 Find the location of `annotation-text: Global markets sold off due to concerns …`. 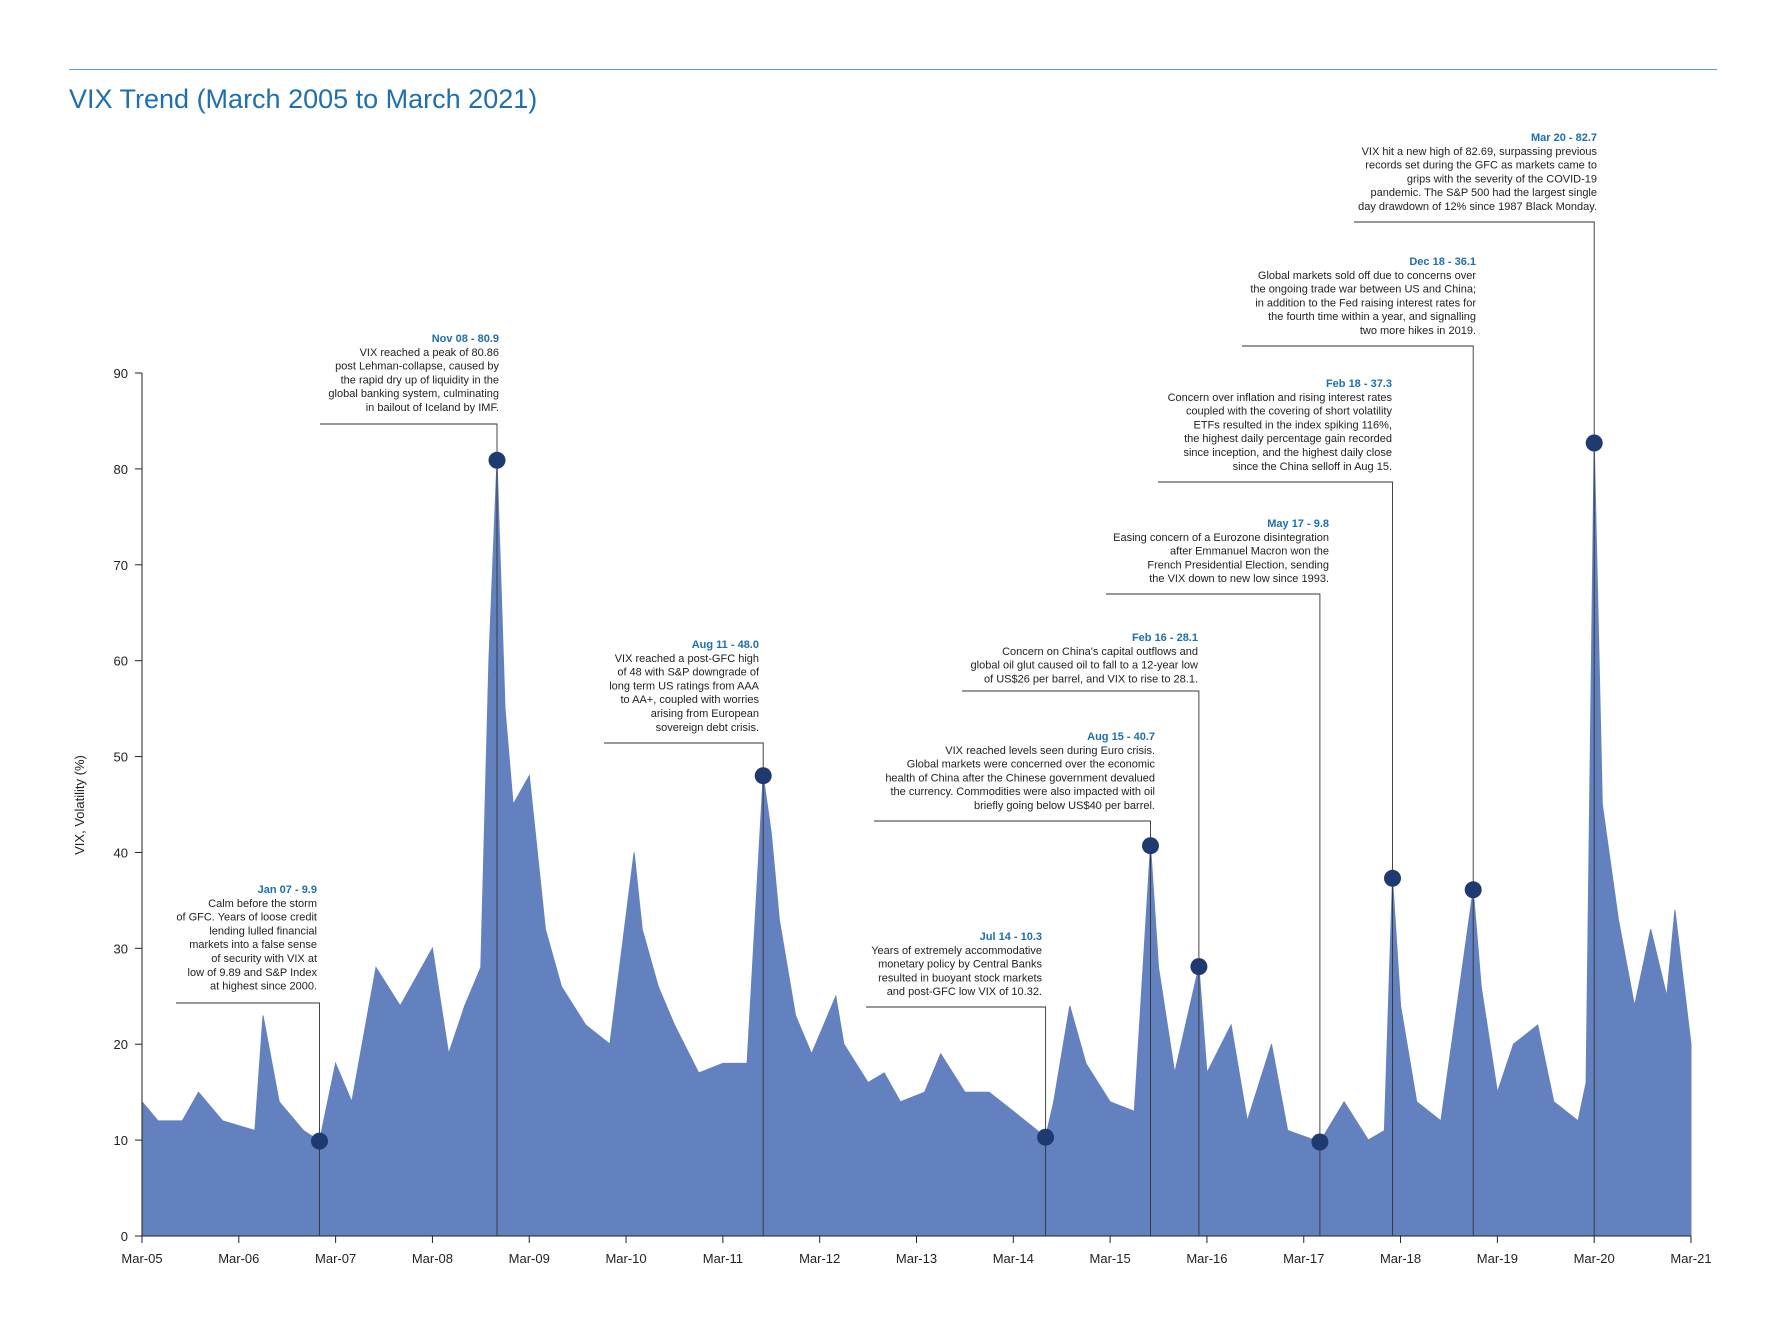

annotation-text: Global markets sold off due to concerns … is located at coordinates (1363, 303).